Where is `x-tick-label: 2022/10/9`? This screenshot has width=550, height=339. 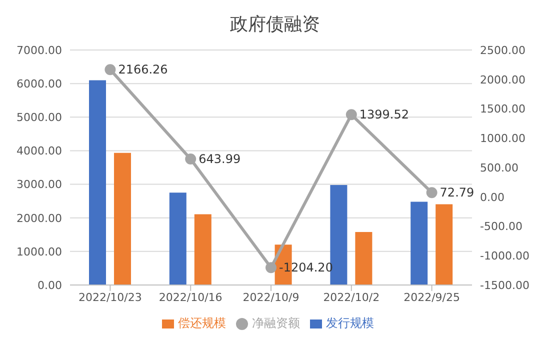 x-tick-label: 2022/10/9 is located at coordinates (271, 297).